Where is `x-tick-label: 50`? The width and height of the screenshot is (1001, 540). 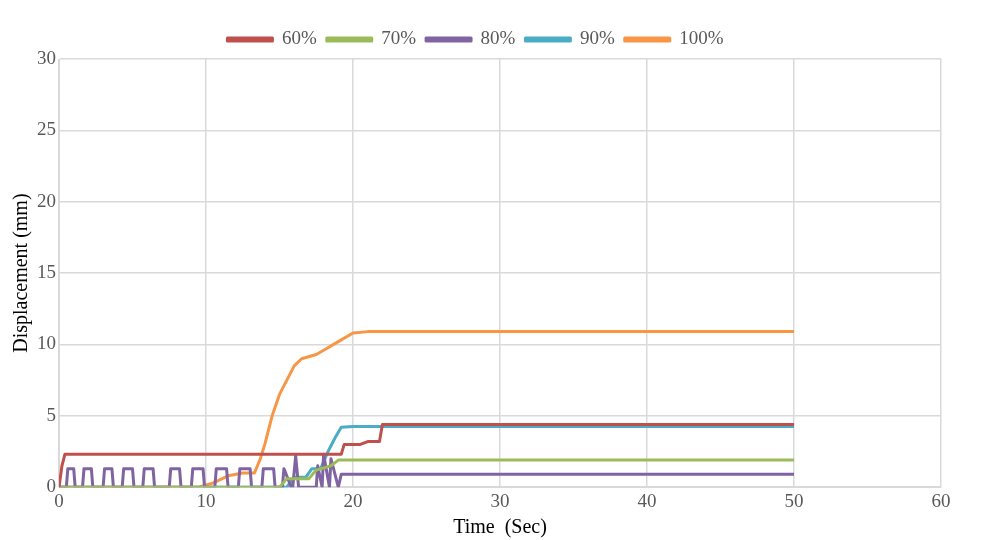
x-tick-label: 50 is located at coordinates (794, 500).